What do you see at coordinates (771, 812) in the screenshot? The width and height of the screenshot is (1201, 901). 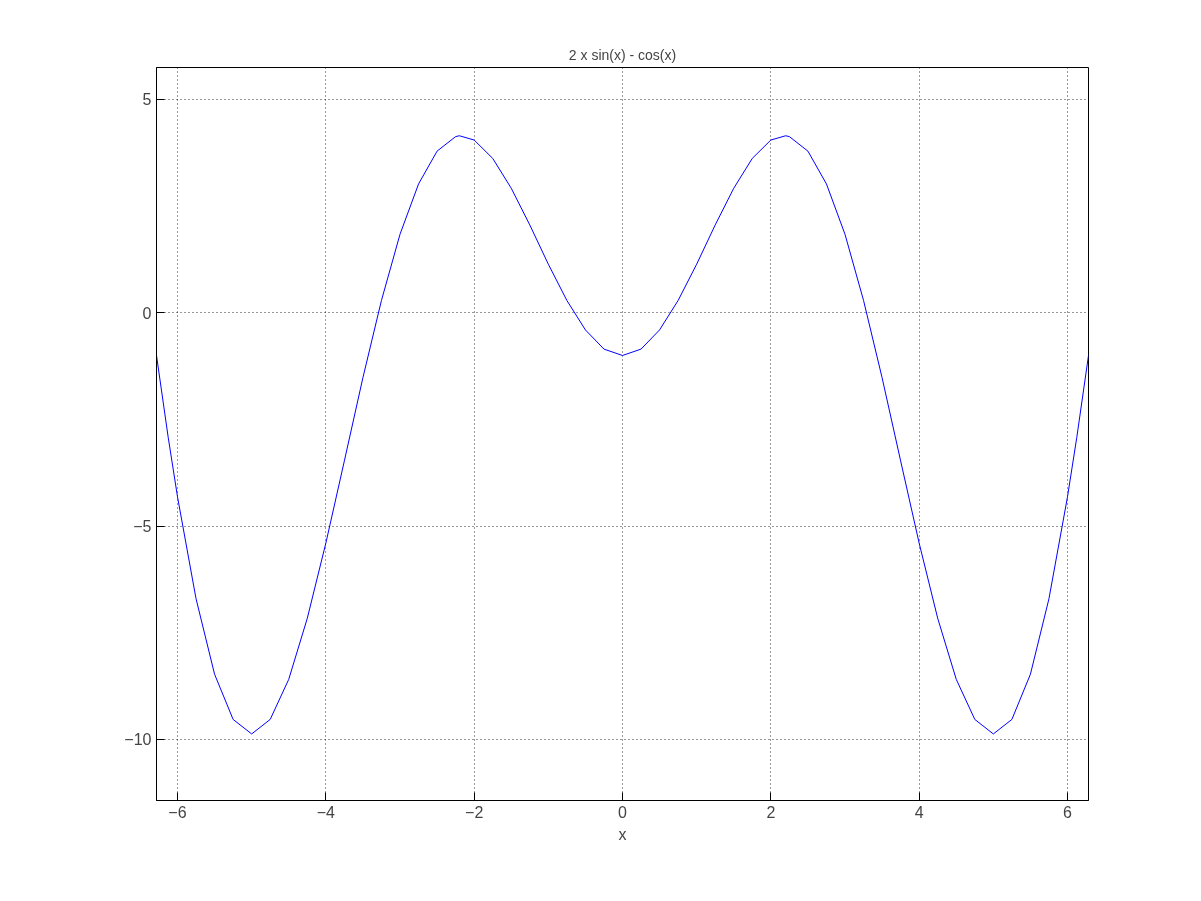 I see `x-tick-label: 2` at bounding box center [771, 812].